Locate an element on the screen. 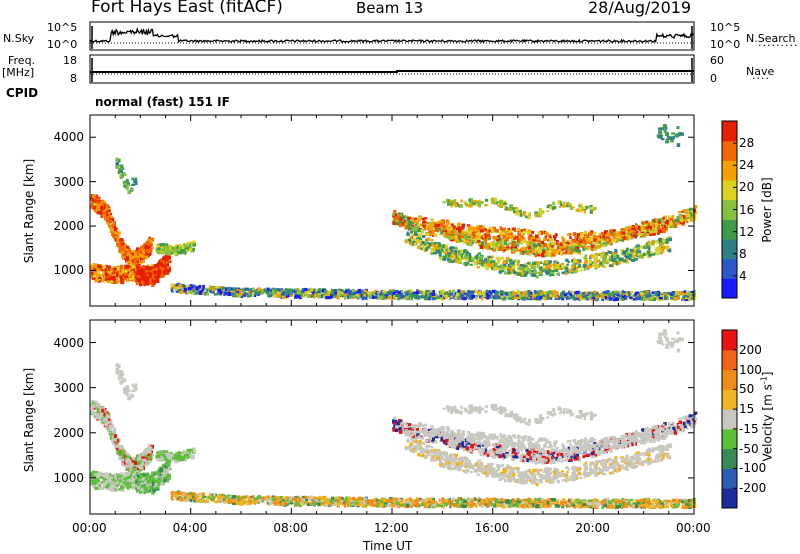 The height and width of the screenshot is (554, 800). nsearch-tick-bottom: 10^0 is located at coordinates (725, 44).